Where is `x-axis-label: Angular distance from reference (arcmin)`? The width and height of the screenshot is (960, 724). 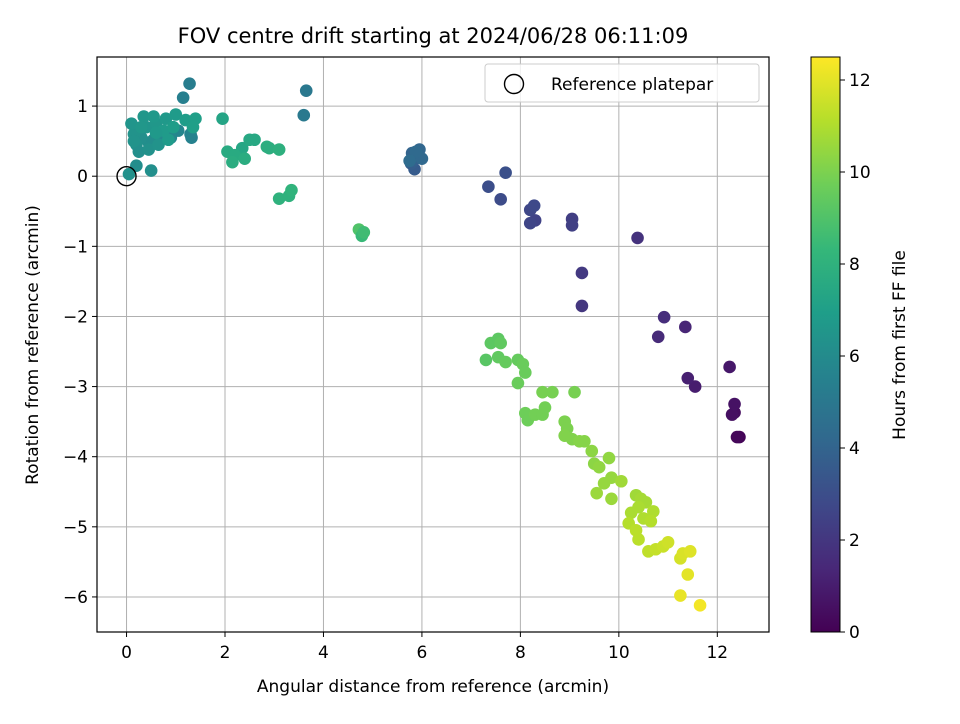
x-axis-label: Angular distance from reference (arcmin) is located at coordinates (433, 687).